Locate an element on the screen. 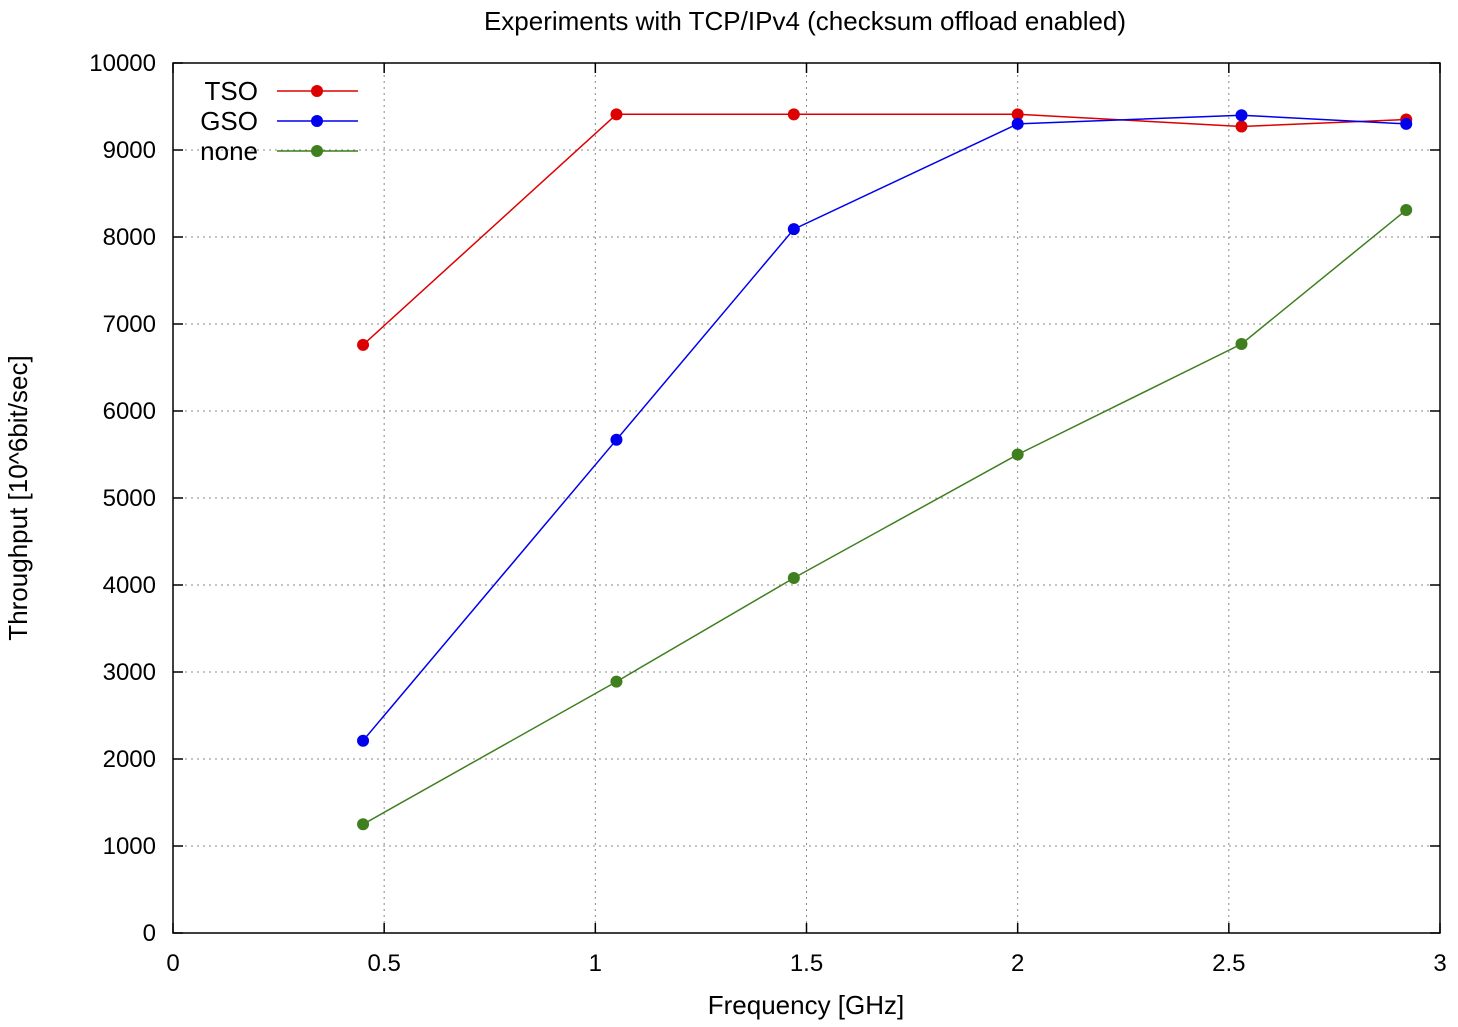  y-tick-label: 3000 is located at coordinates (129, 672).